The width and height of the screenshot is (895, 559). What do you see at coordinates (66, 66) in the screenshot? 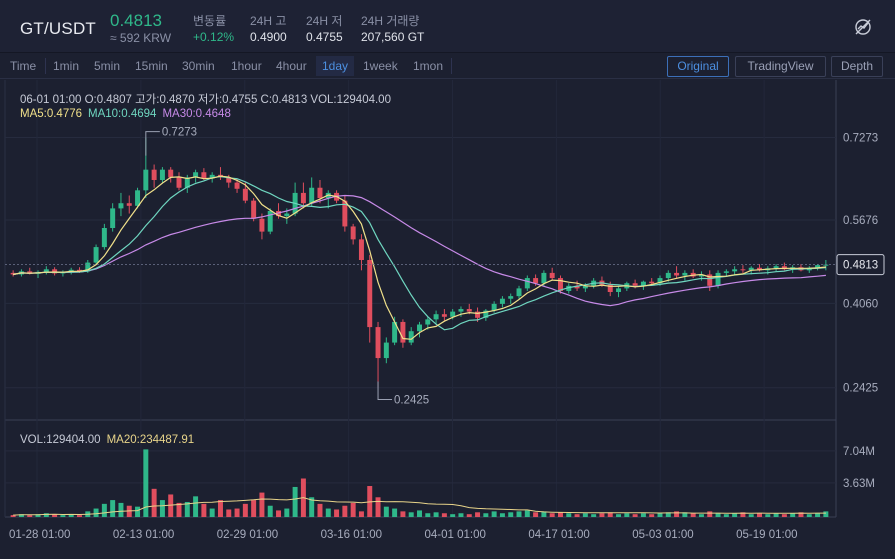
I see `timeframe-1min: 1min` at bounding box center [66, 66].